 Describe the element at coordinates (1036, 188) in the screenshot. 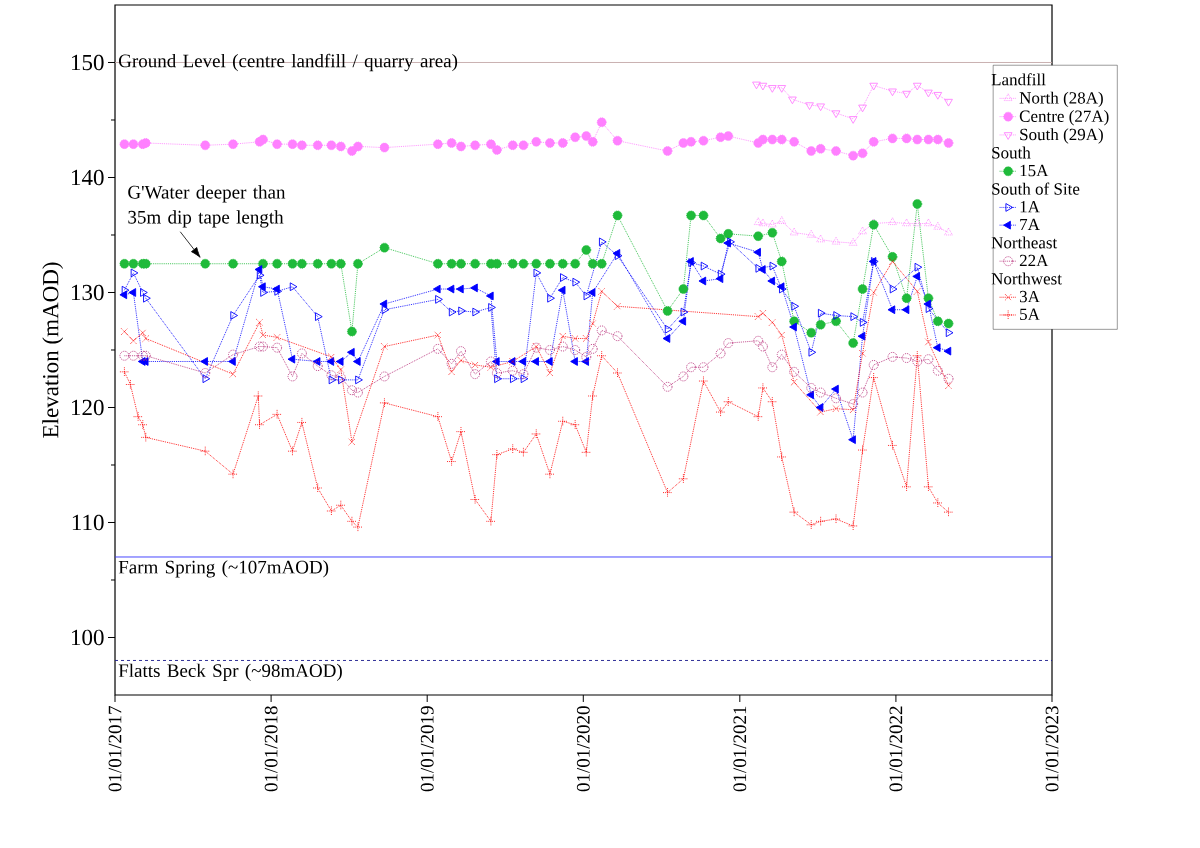

I see `annotation: South of Site` at that location.